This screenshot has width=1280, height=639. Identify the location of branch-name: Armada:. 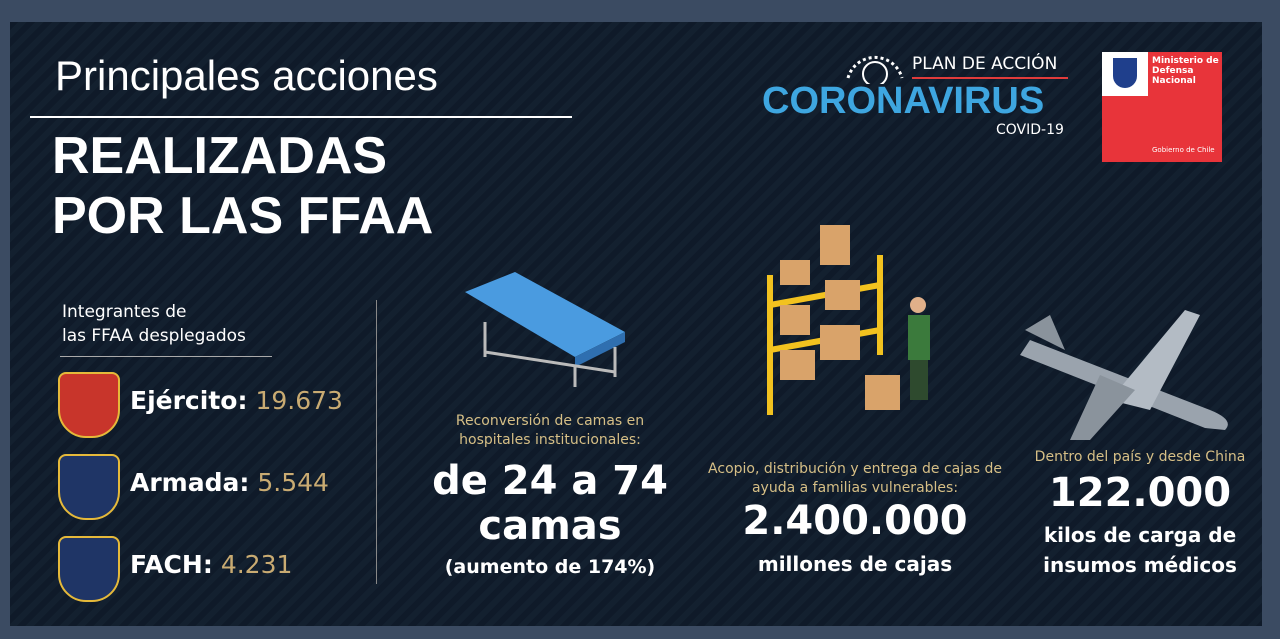
(190, 482).